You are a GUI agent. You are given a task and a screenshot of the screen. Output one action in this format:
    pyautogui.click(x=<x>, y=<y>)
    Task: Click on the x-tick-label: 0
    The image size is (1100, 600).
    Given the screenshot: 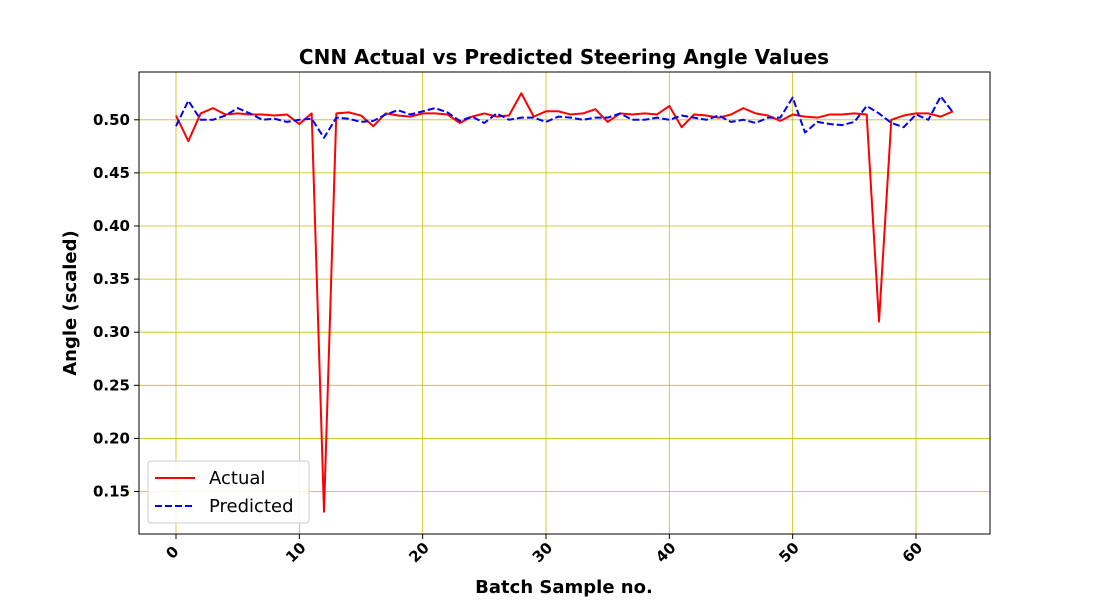 What is the action you would take?
    pyautogui.click(x=172, y=552)
    